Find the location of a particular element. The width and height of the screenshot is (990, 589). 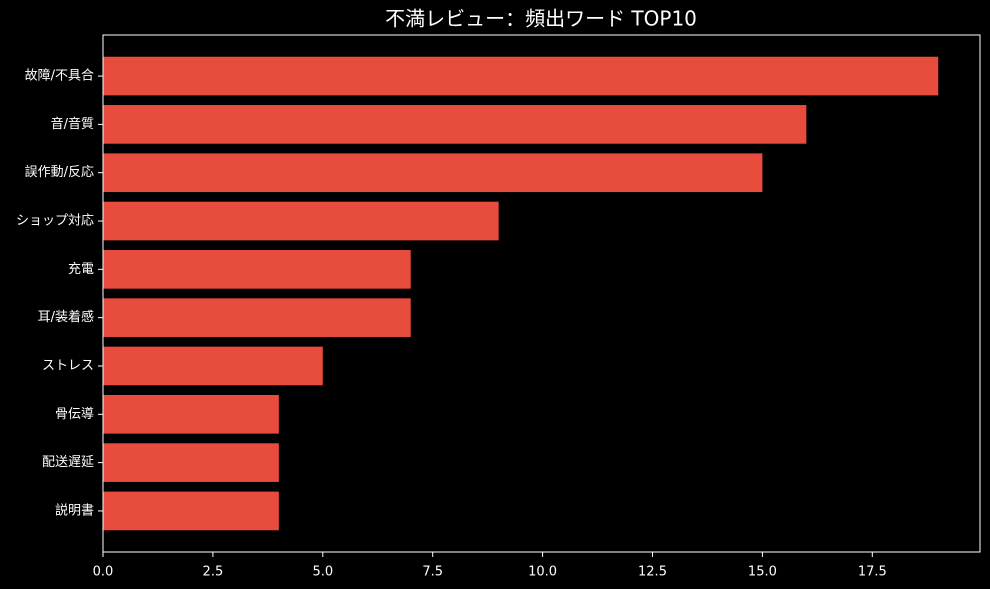

x-tick-label: 7.5 is located at coordinates (432, 572).